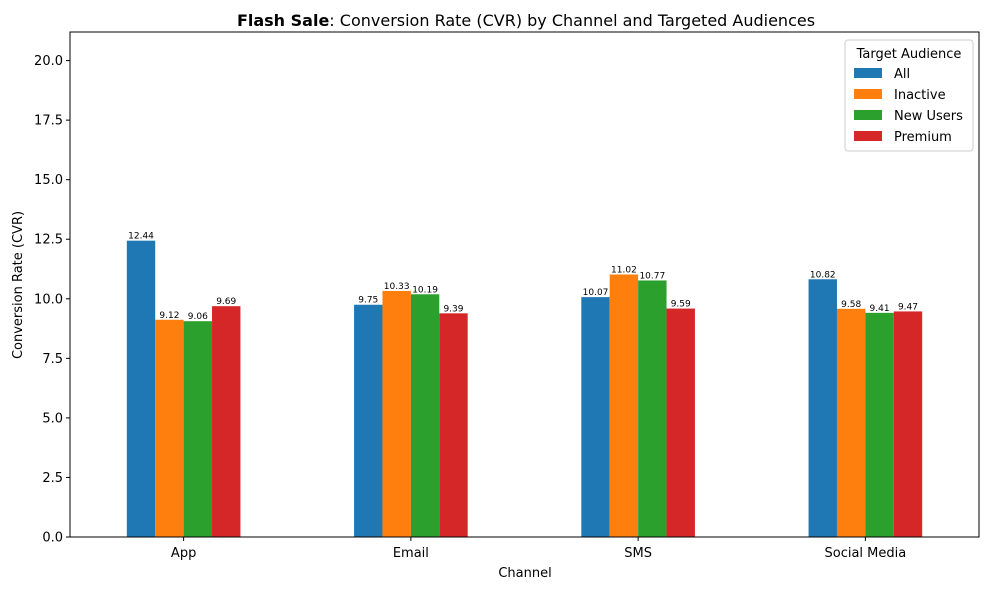 Image resolution: width=989 pixels, height=590 pixels. I want to click on y-tick-label: 7.5, so click(52, 359).